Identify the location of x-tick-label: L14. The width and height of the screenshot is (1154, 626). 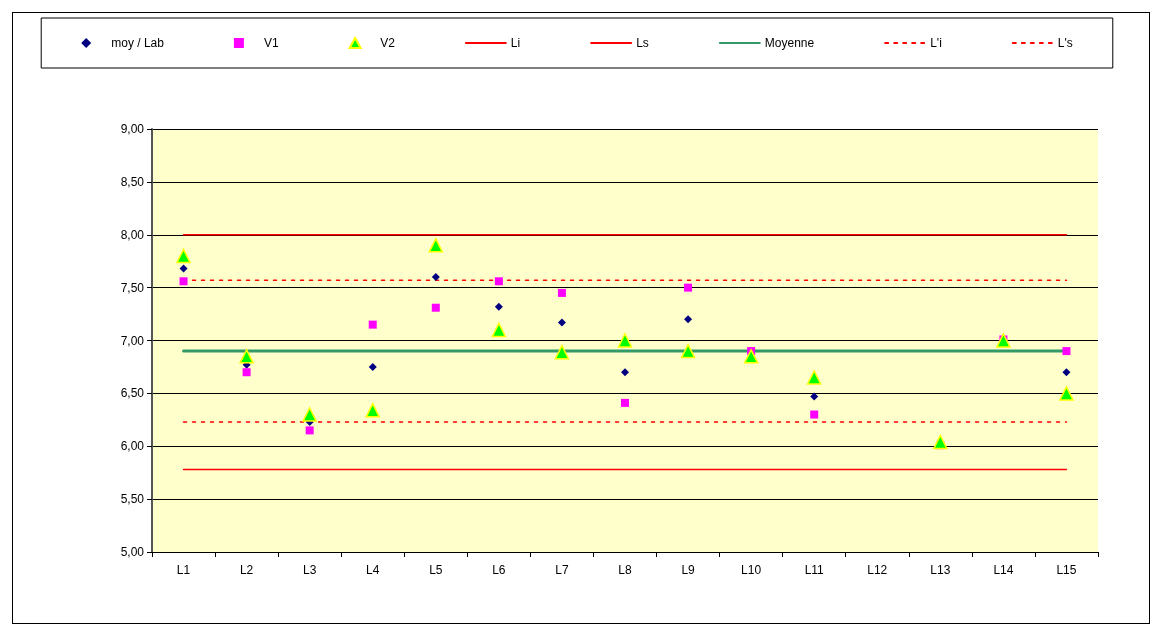
(1003, 570).